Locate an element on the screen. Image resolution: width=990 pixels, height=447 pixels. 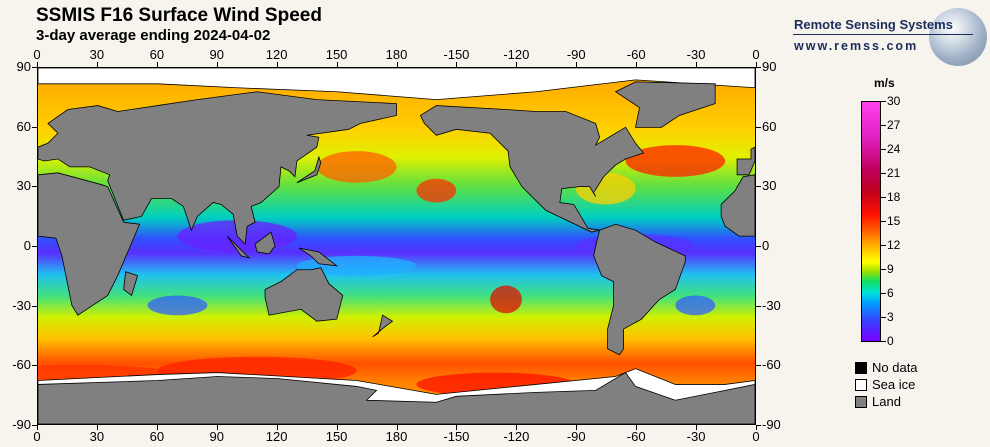
lon-tick-label-top: 60 is located at coordinates (157, 54).